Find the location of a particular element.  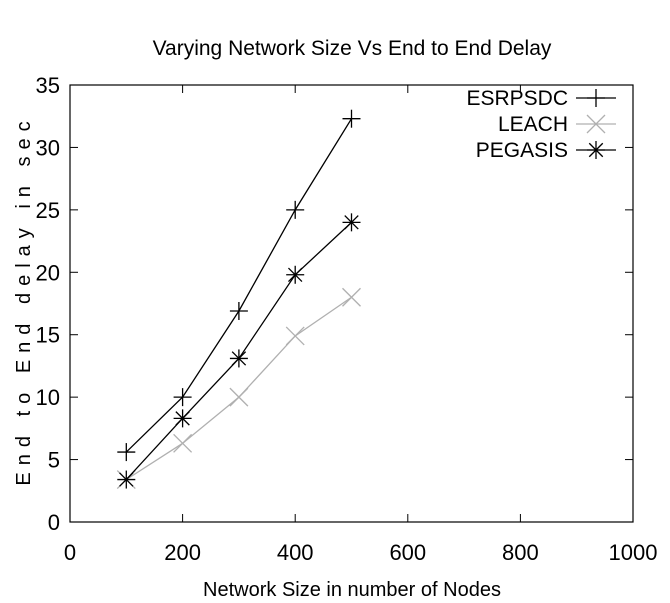

x-tick-label: 800 is located at coordinates (520, 552).